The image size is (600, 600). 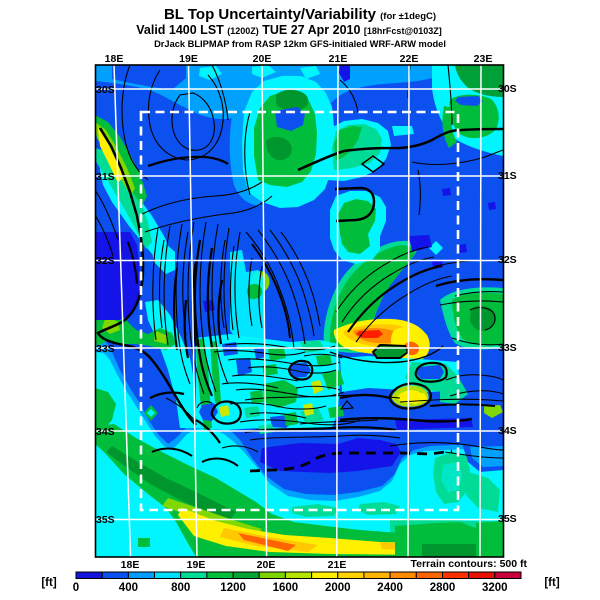 What do you see at coordinates (495, 588) in the screenshot?
I see `svg-text: 3200` at bounding box center [495, 588].